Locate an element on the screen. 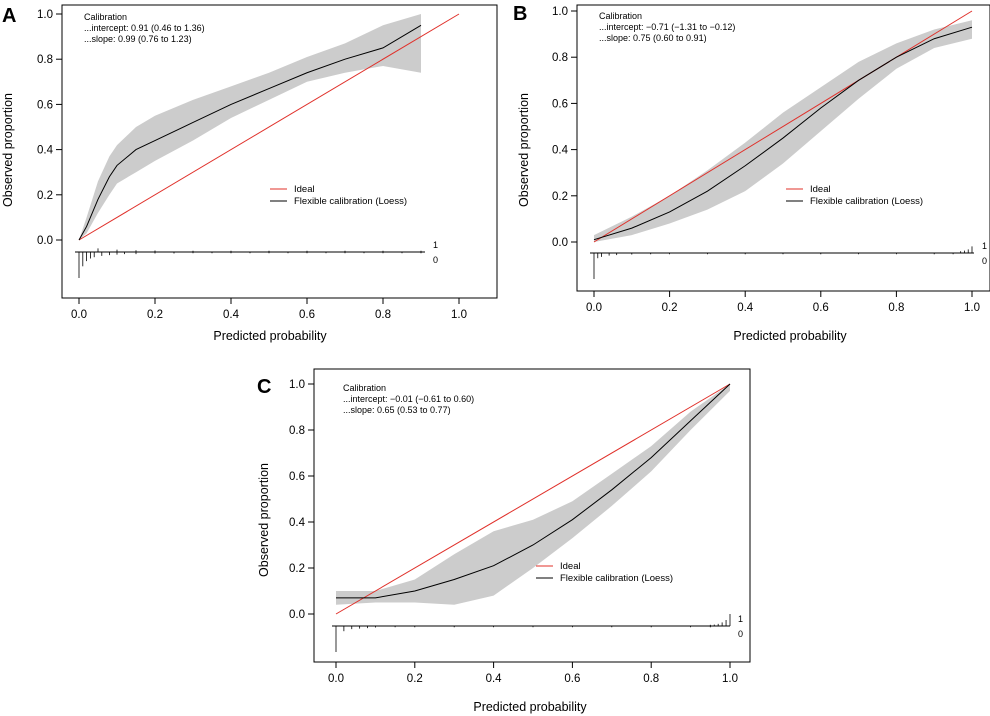 The height and width of the screenshot is (716, 990). panel-letter: B is located at coordinates (520, 14).